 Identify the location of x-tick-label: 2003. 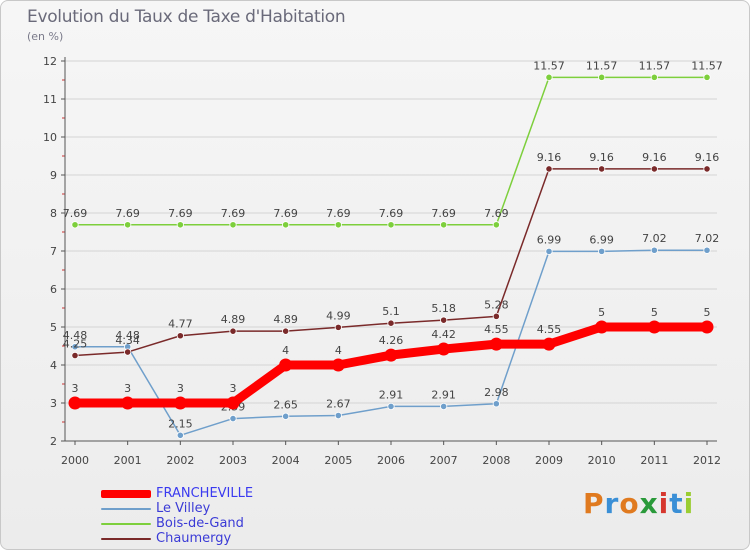
(233, 460).